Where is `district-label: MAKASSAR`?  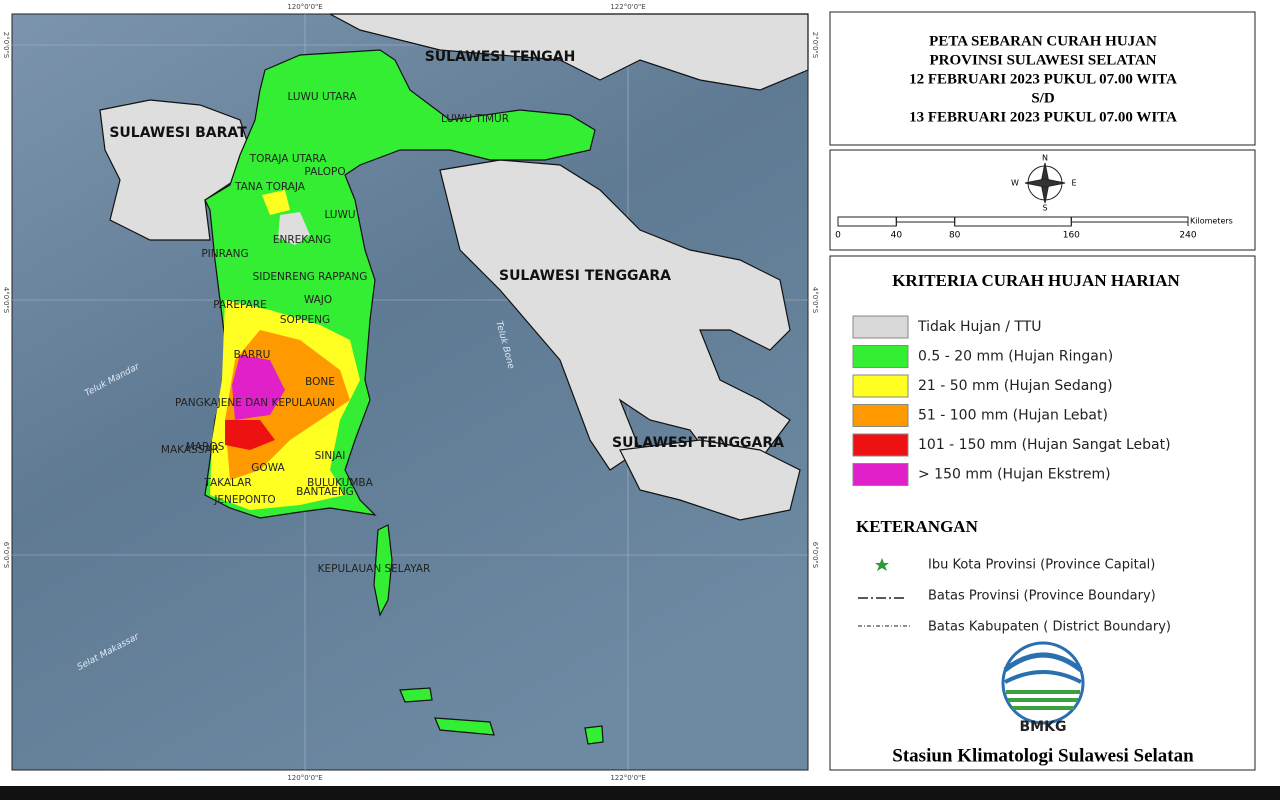 district-label: MAKASSAR is located at coordinates (190, 450).